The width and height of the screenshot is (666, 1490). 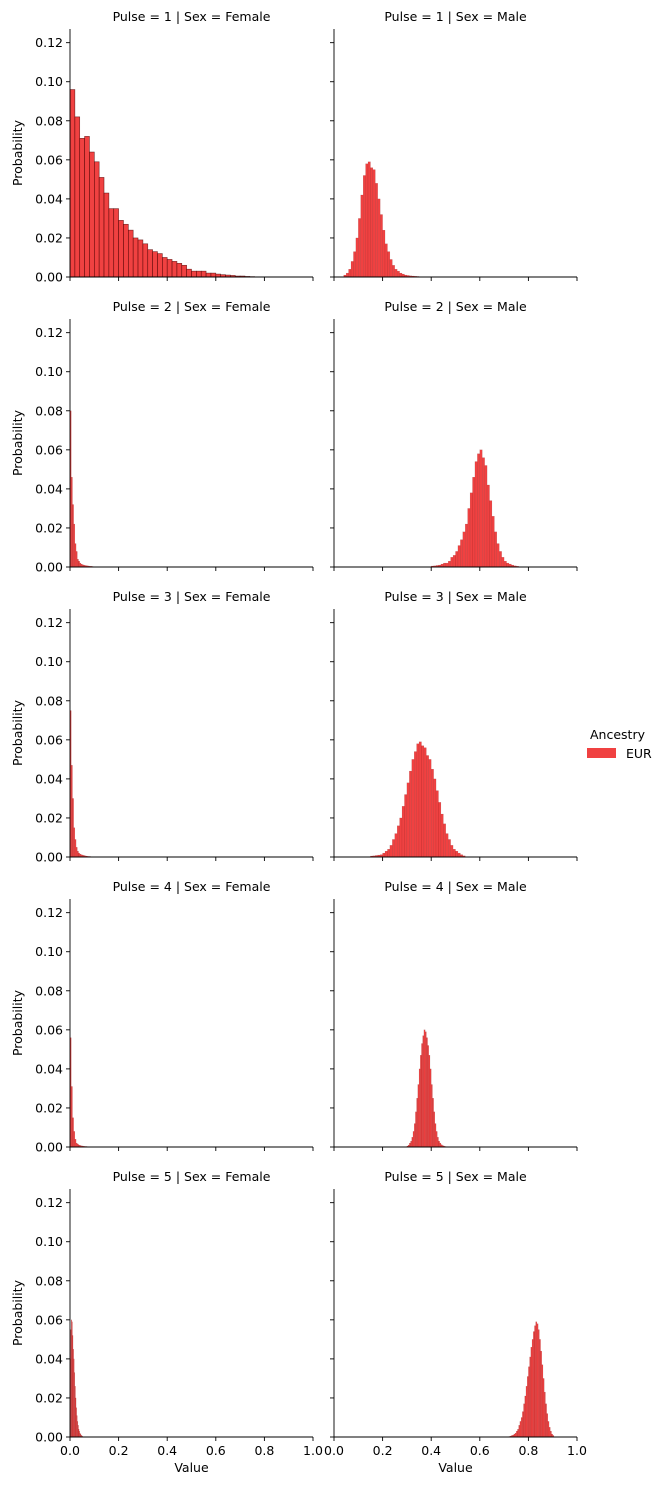 What do you see at coordinates (49, 951) in the screenshot?
I see `y-tick-label: 0.10` at bounding box center [49, 951].